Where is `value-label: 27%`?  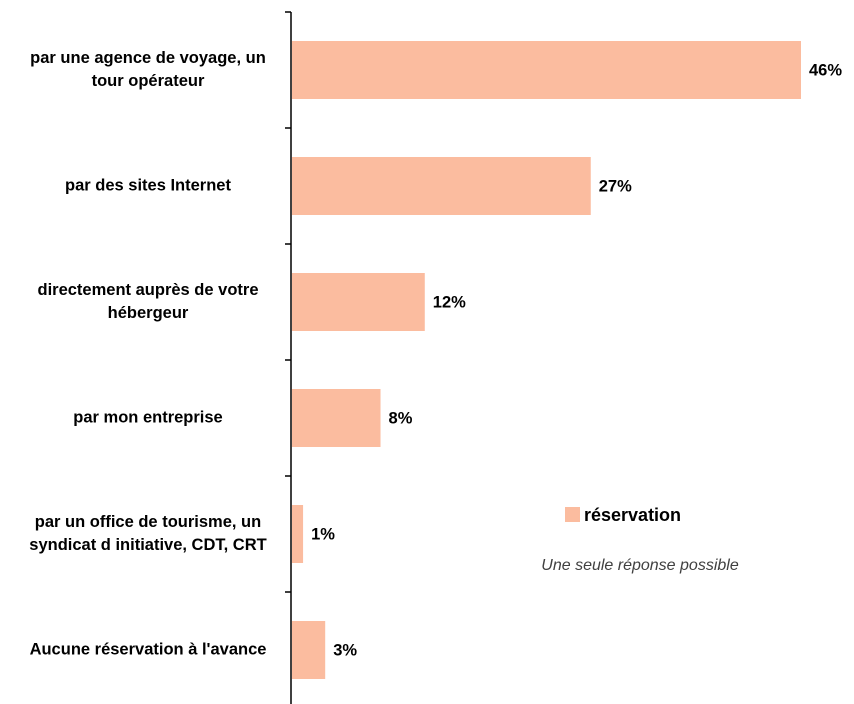 value-label: 27% is located at coordinates (615, 186).